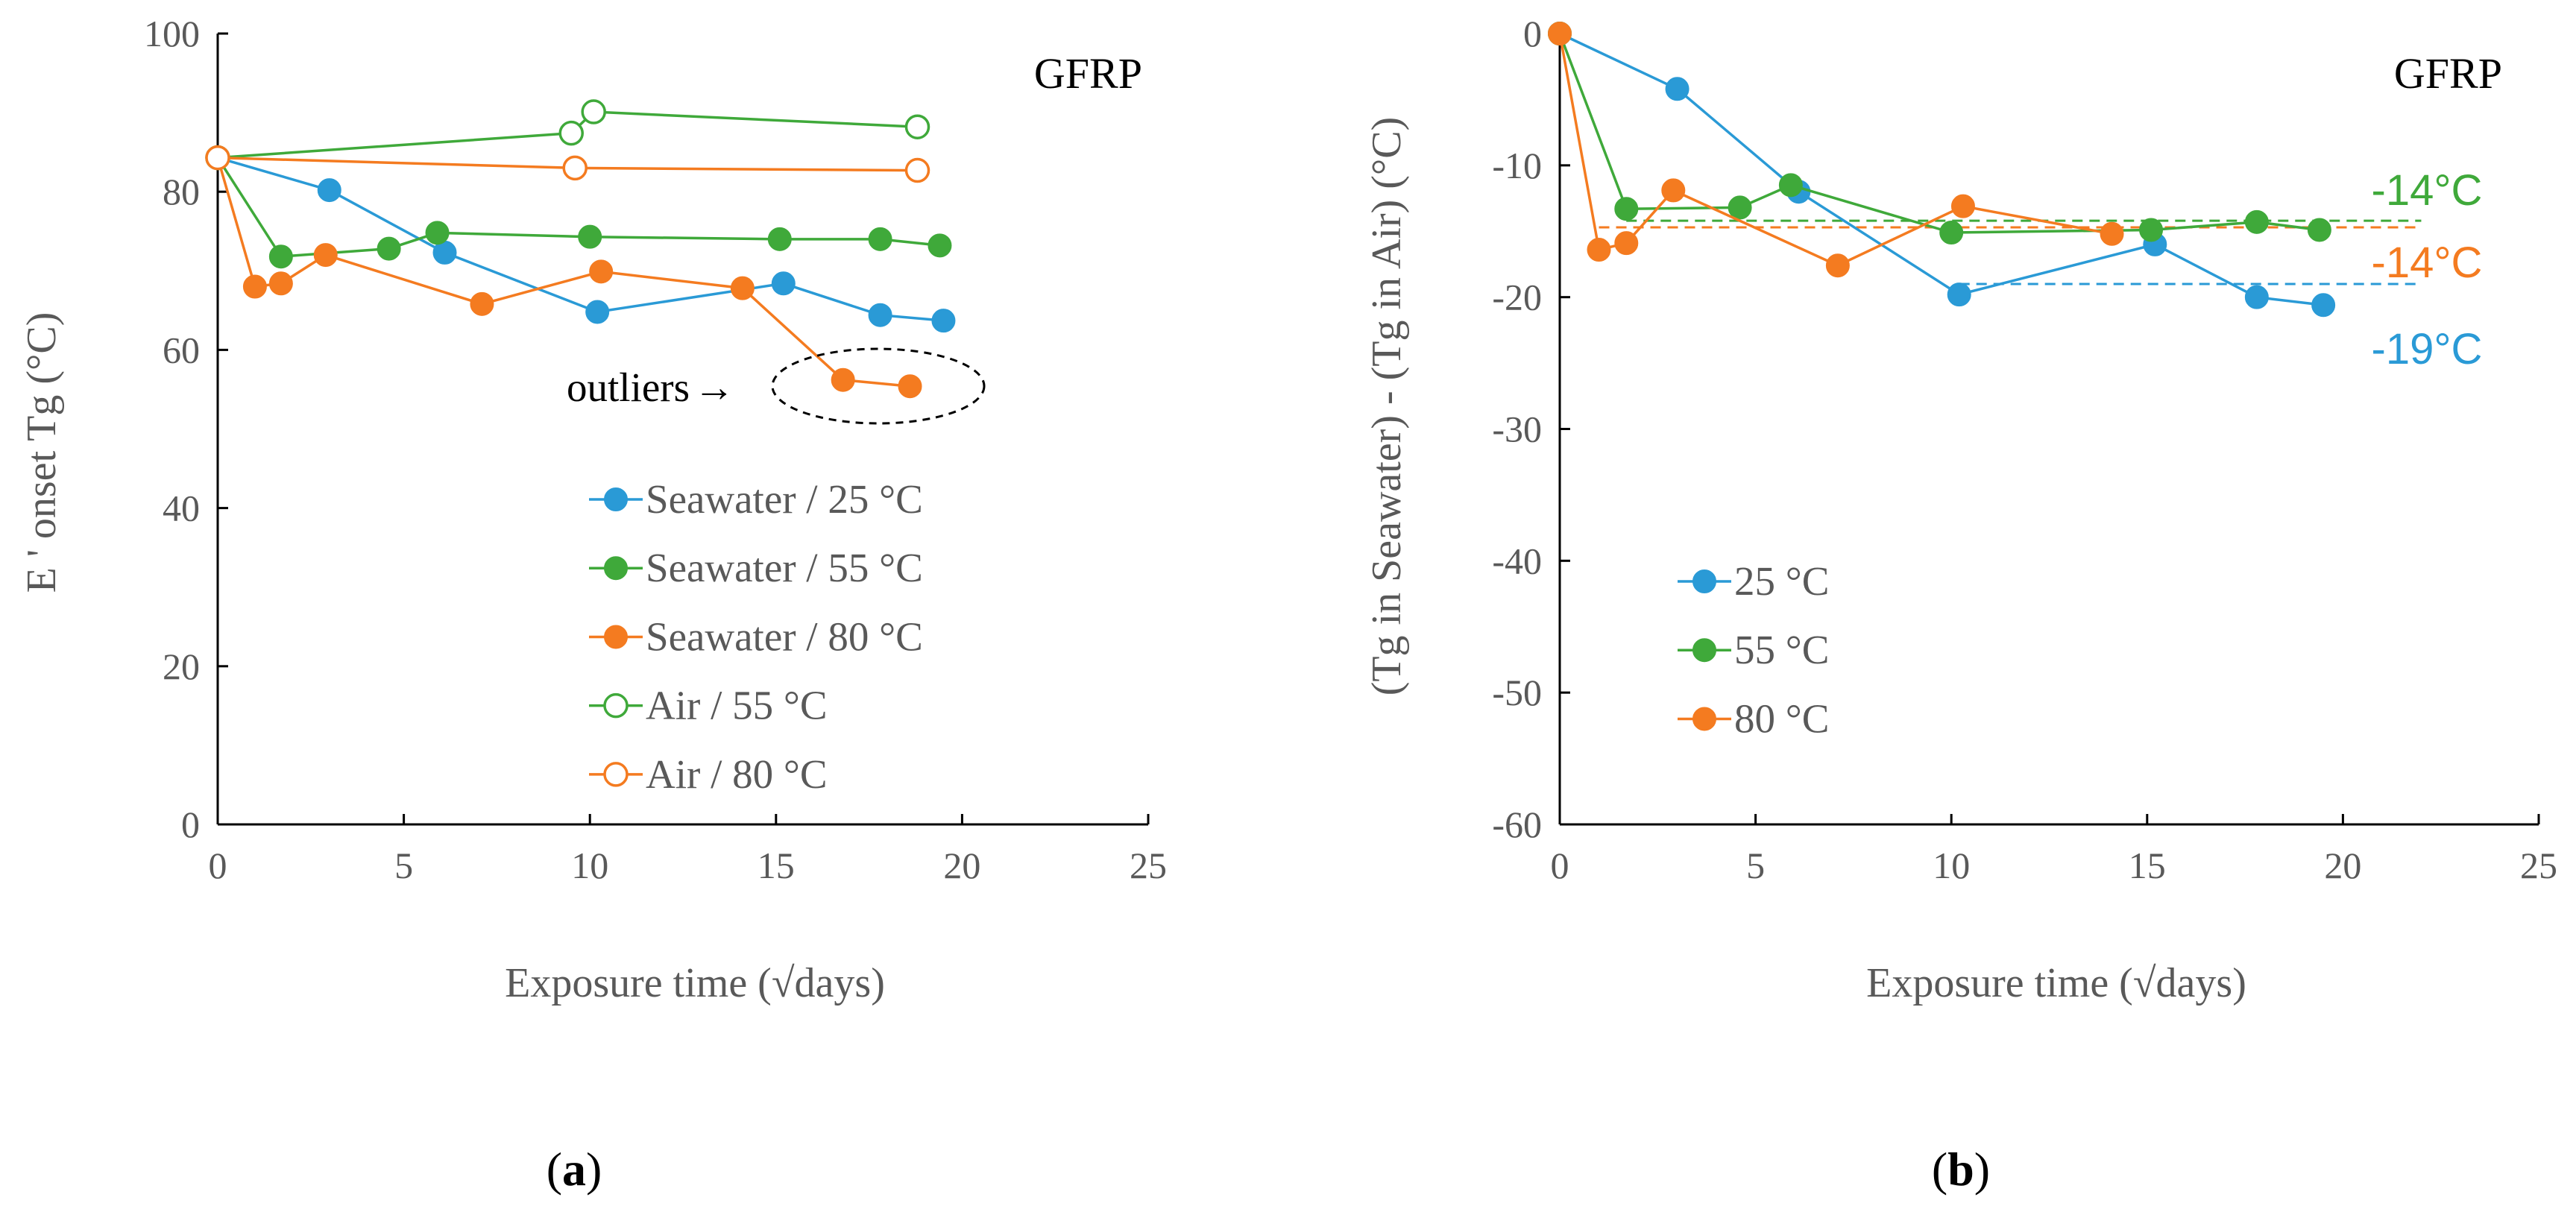 The height and width of the screenshot is (1212, 2576). Describe the element at coordinates (1088, 74) in the screenshot. I see `panel-a-material-label: GFRP` at that location.